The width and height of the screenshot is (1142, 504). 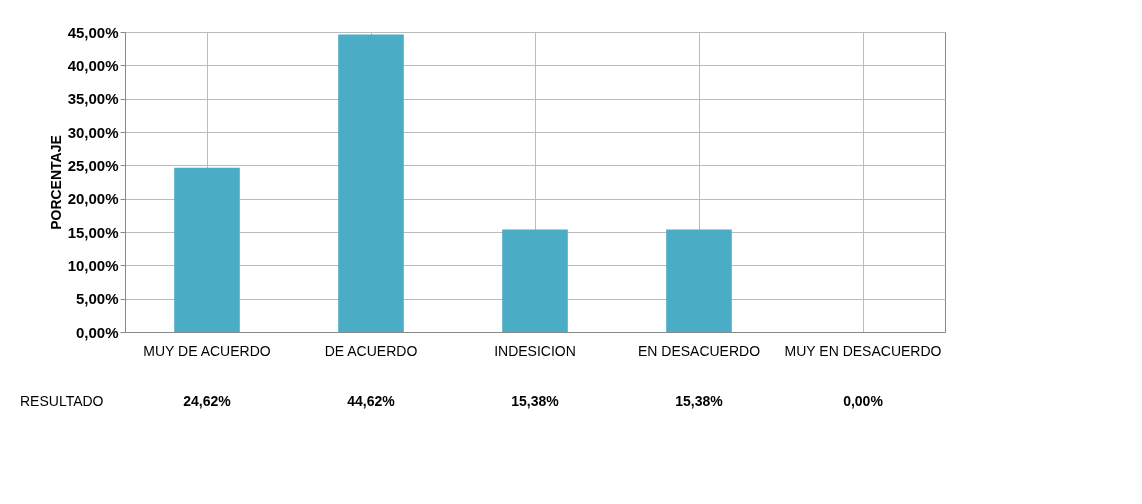 What do you see at coordinates (93, 265) in the screenshot?
I see `y-tick-label: 10,00%` at bounding box center [93, 265].